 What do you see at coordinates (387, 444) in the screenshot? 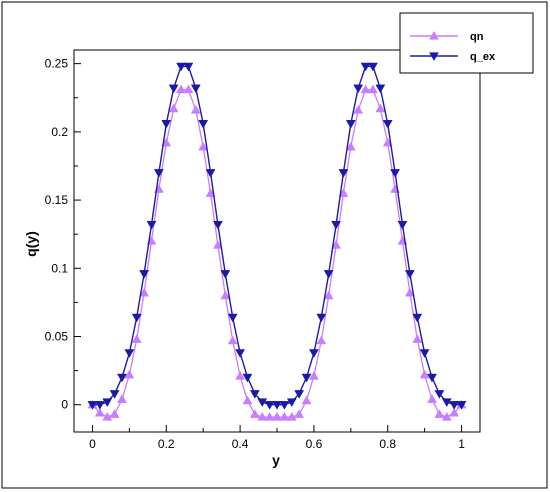
I see `x-tick-label: 0.8` at bounding box center [387, 444].